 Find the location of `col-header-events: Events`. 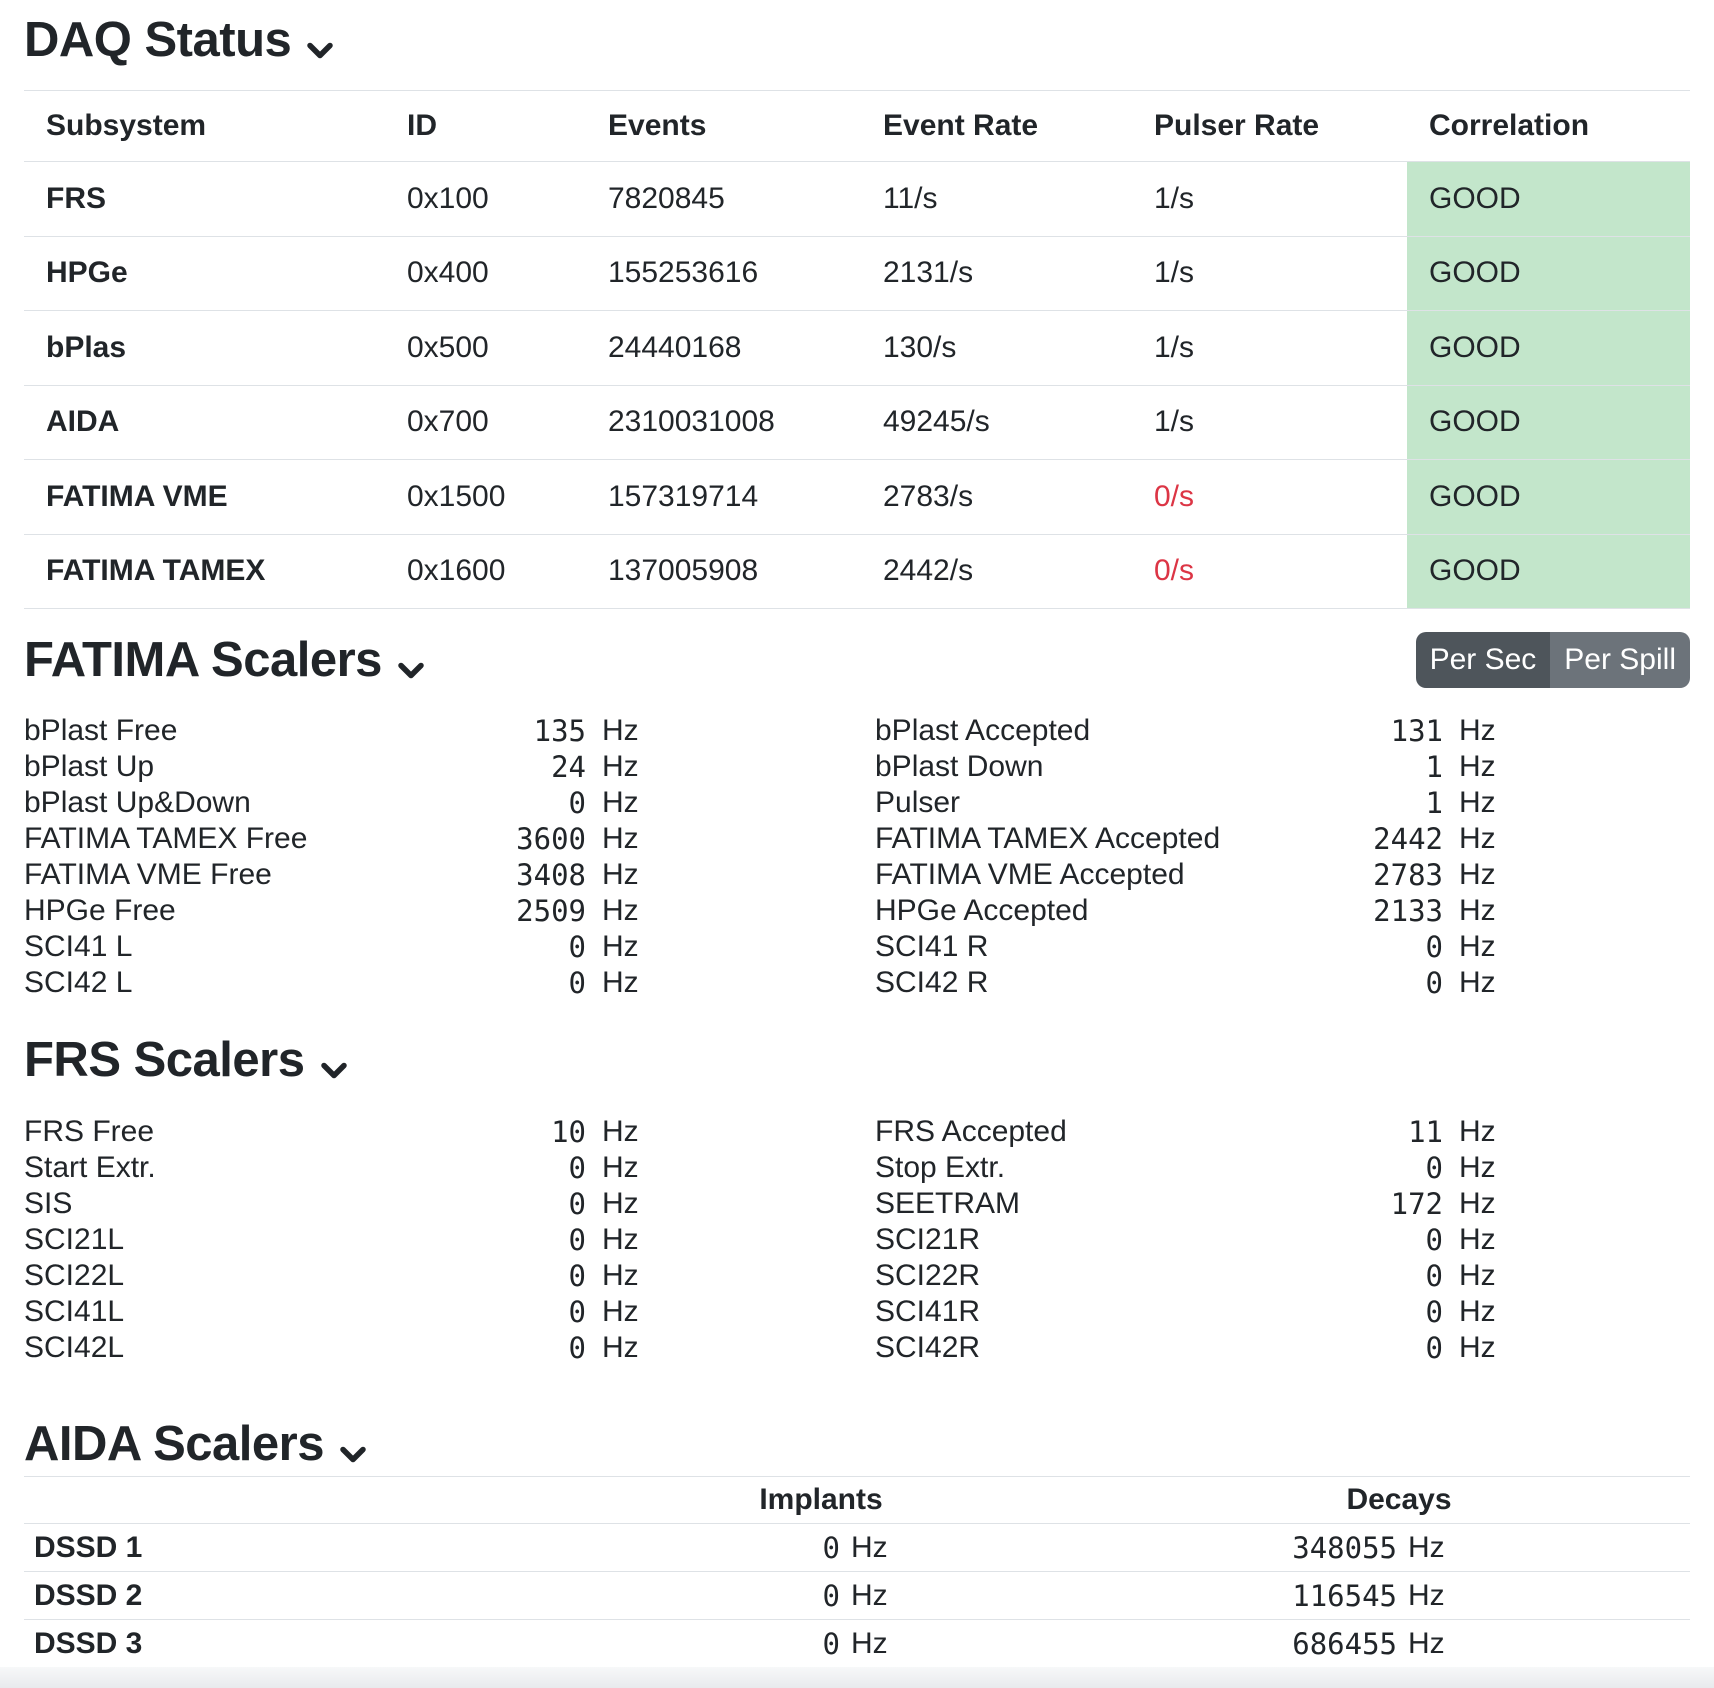

col-header-events: Events is located at coordinates (723, 126).